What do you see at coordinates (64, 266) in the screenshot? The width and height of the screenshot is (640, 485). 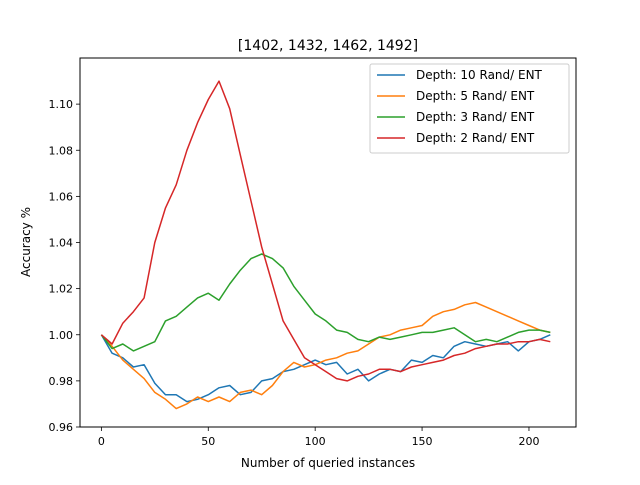 I see `y-axis-ticks: 0.96 0.98 1.00 1.02 1.04 1.06 1.08 1.10` at bounding box center [64, 266].